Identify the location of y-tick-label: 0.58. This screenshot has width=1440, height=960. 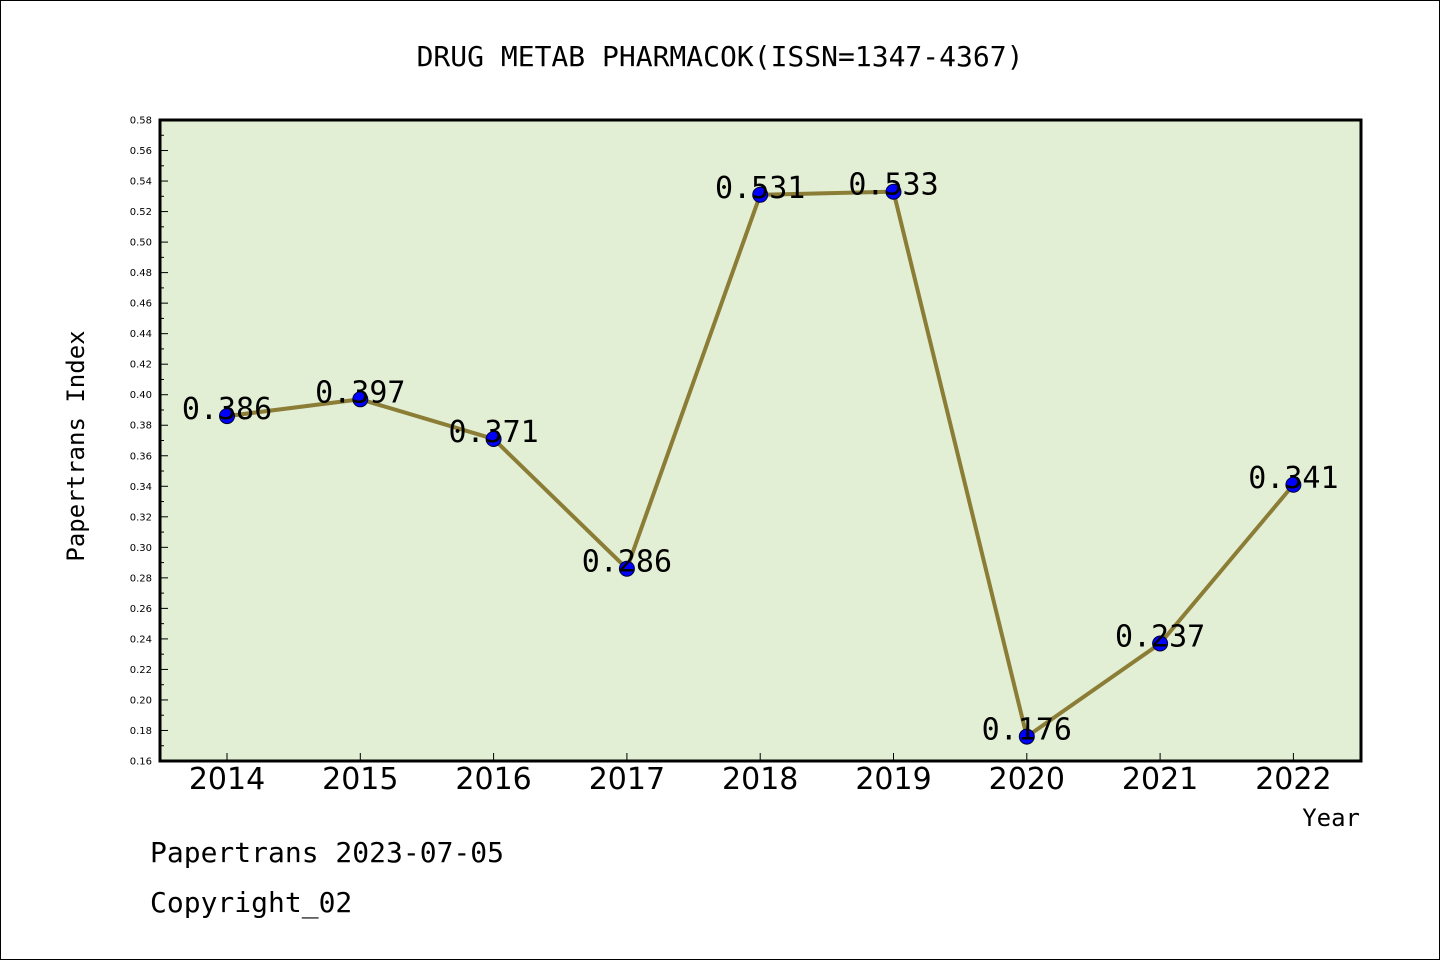
(141, 121).